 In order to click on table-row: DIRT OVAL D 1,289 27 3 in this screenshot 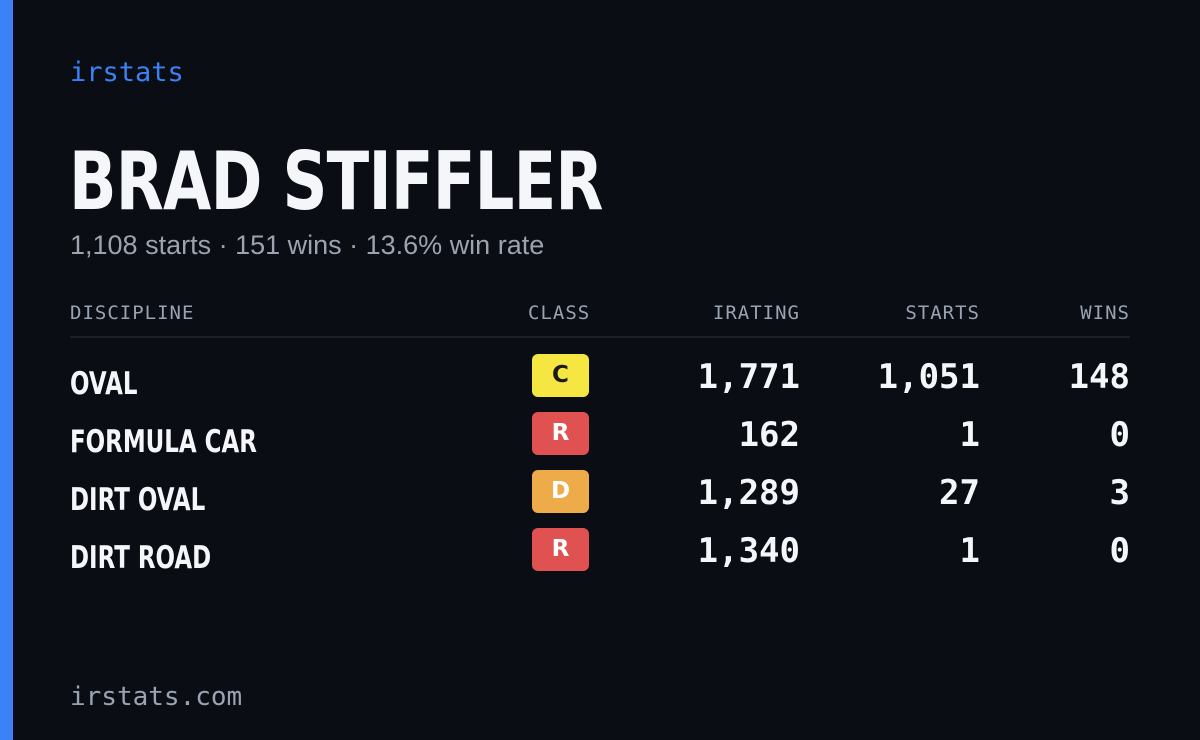, I will do `click(600, 494)`.